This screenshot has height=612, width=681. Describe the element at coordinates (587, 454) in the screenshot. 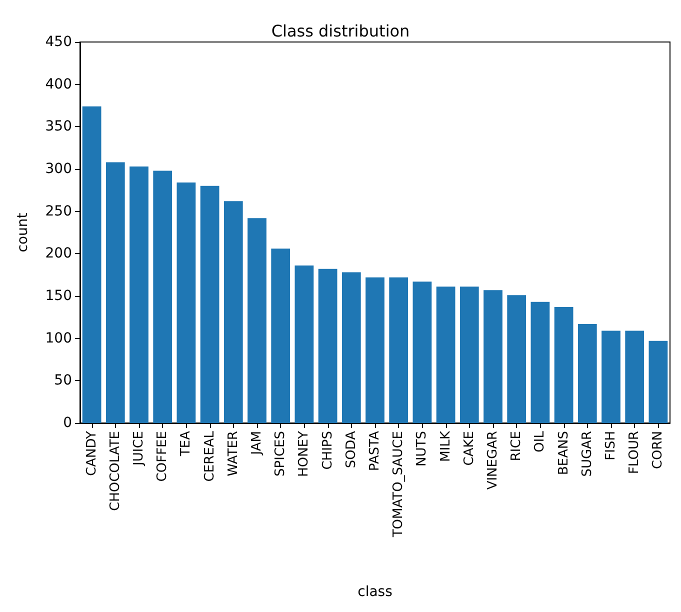

I see `x-tick-label: SUGAR` at that location.